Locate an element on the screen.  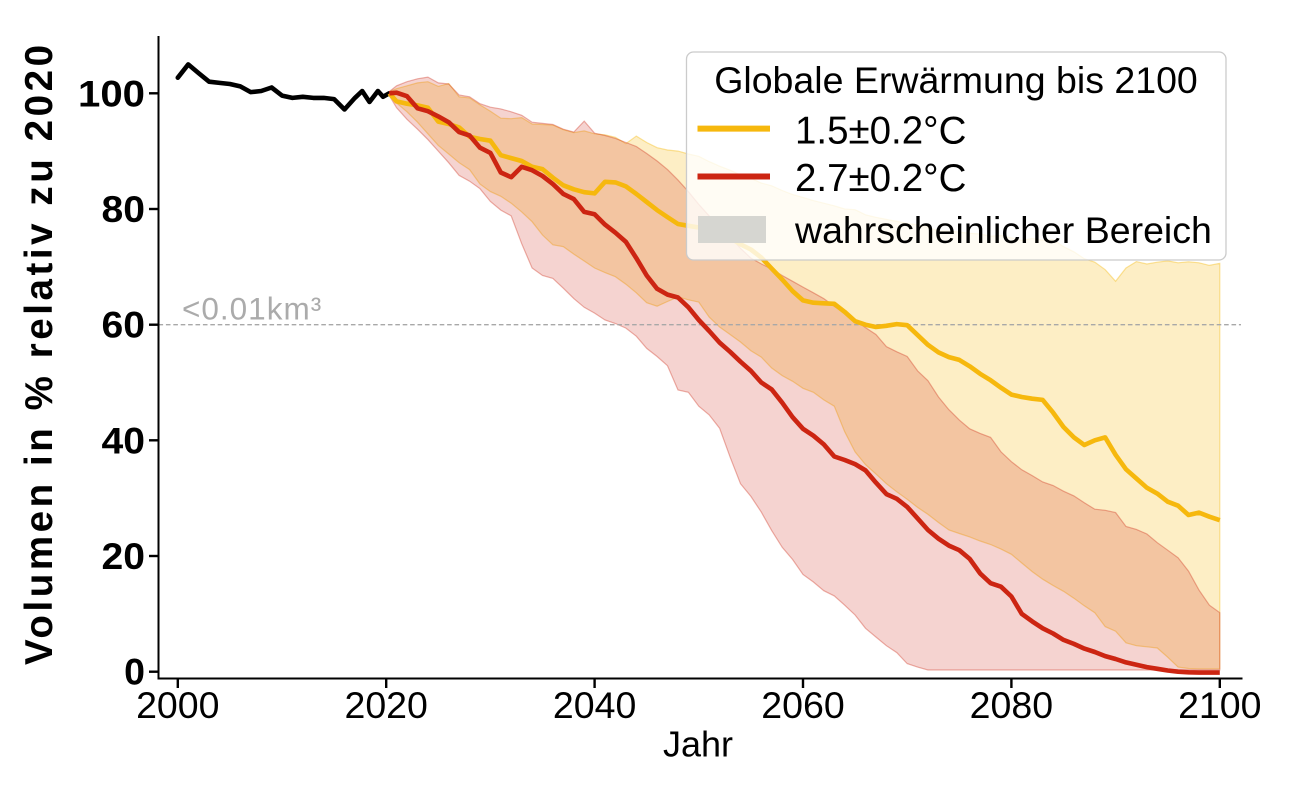
svg-text: 2040 is located at coordinates (594, 705).